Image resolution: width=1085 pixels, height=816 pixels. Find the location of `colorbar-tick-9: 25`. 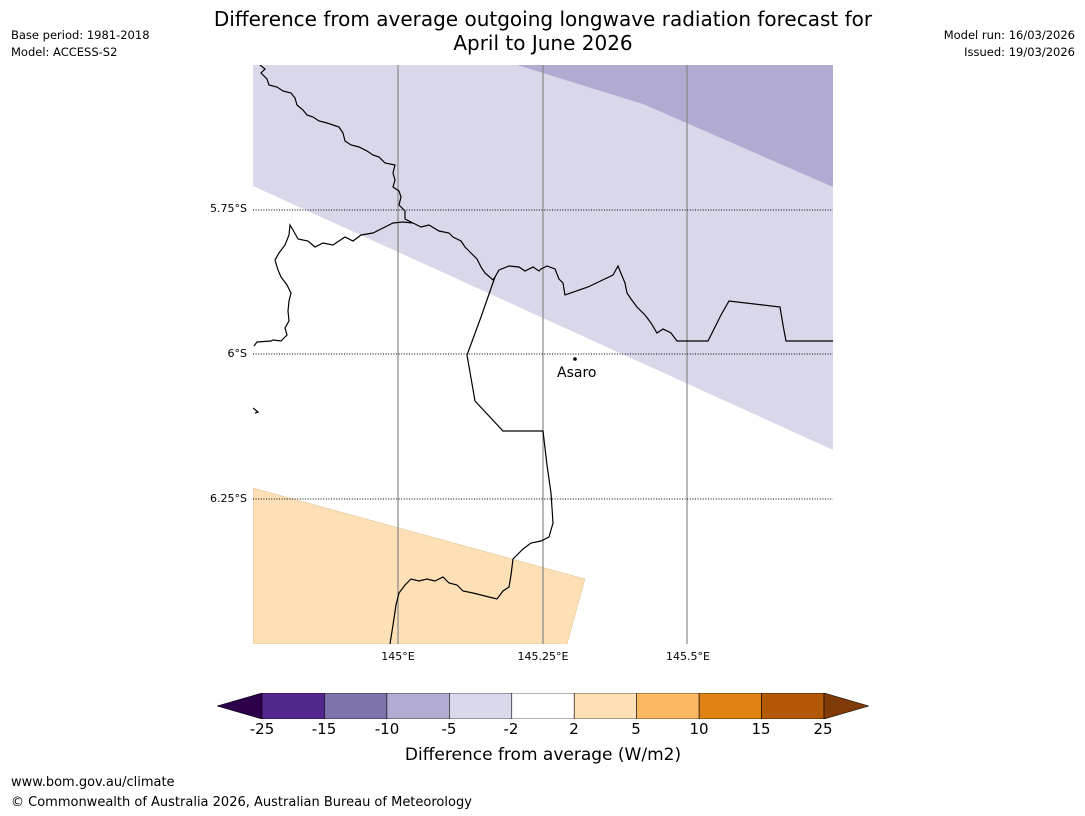

colorbar-tick-9: 25 is located at coordinates (823, 729).